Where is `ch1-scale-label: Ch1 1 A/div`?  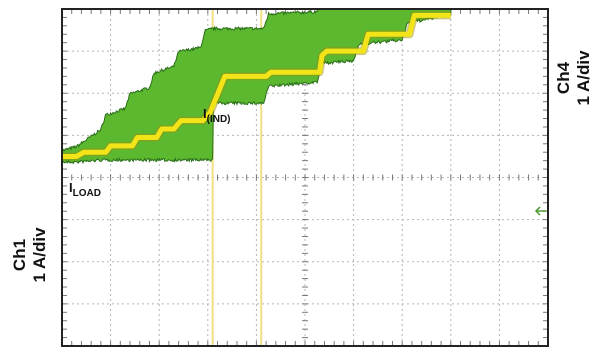 ch1-scale-label: Ch1 1 A/div is located at coordinates (30, 254).